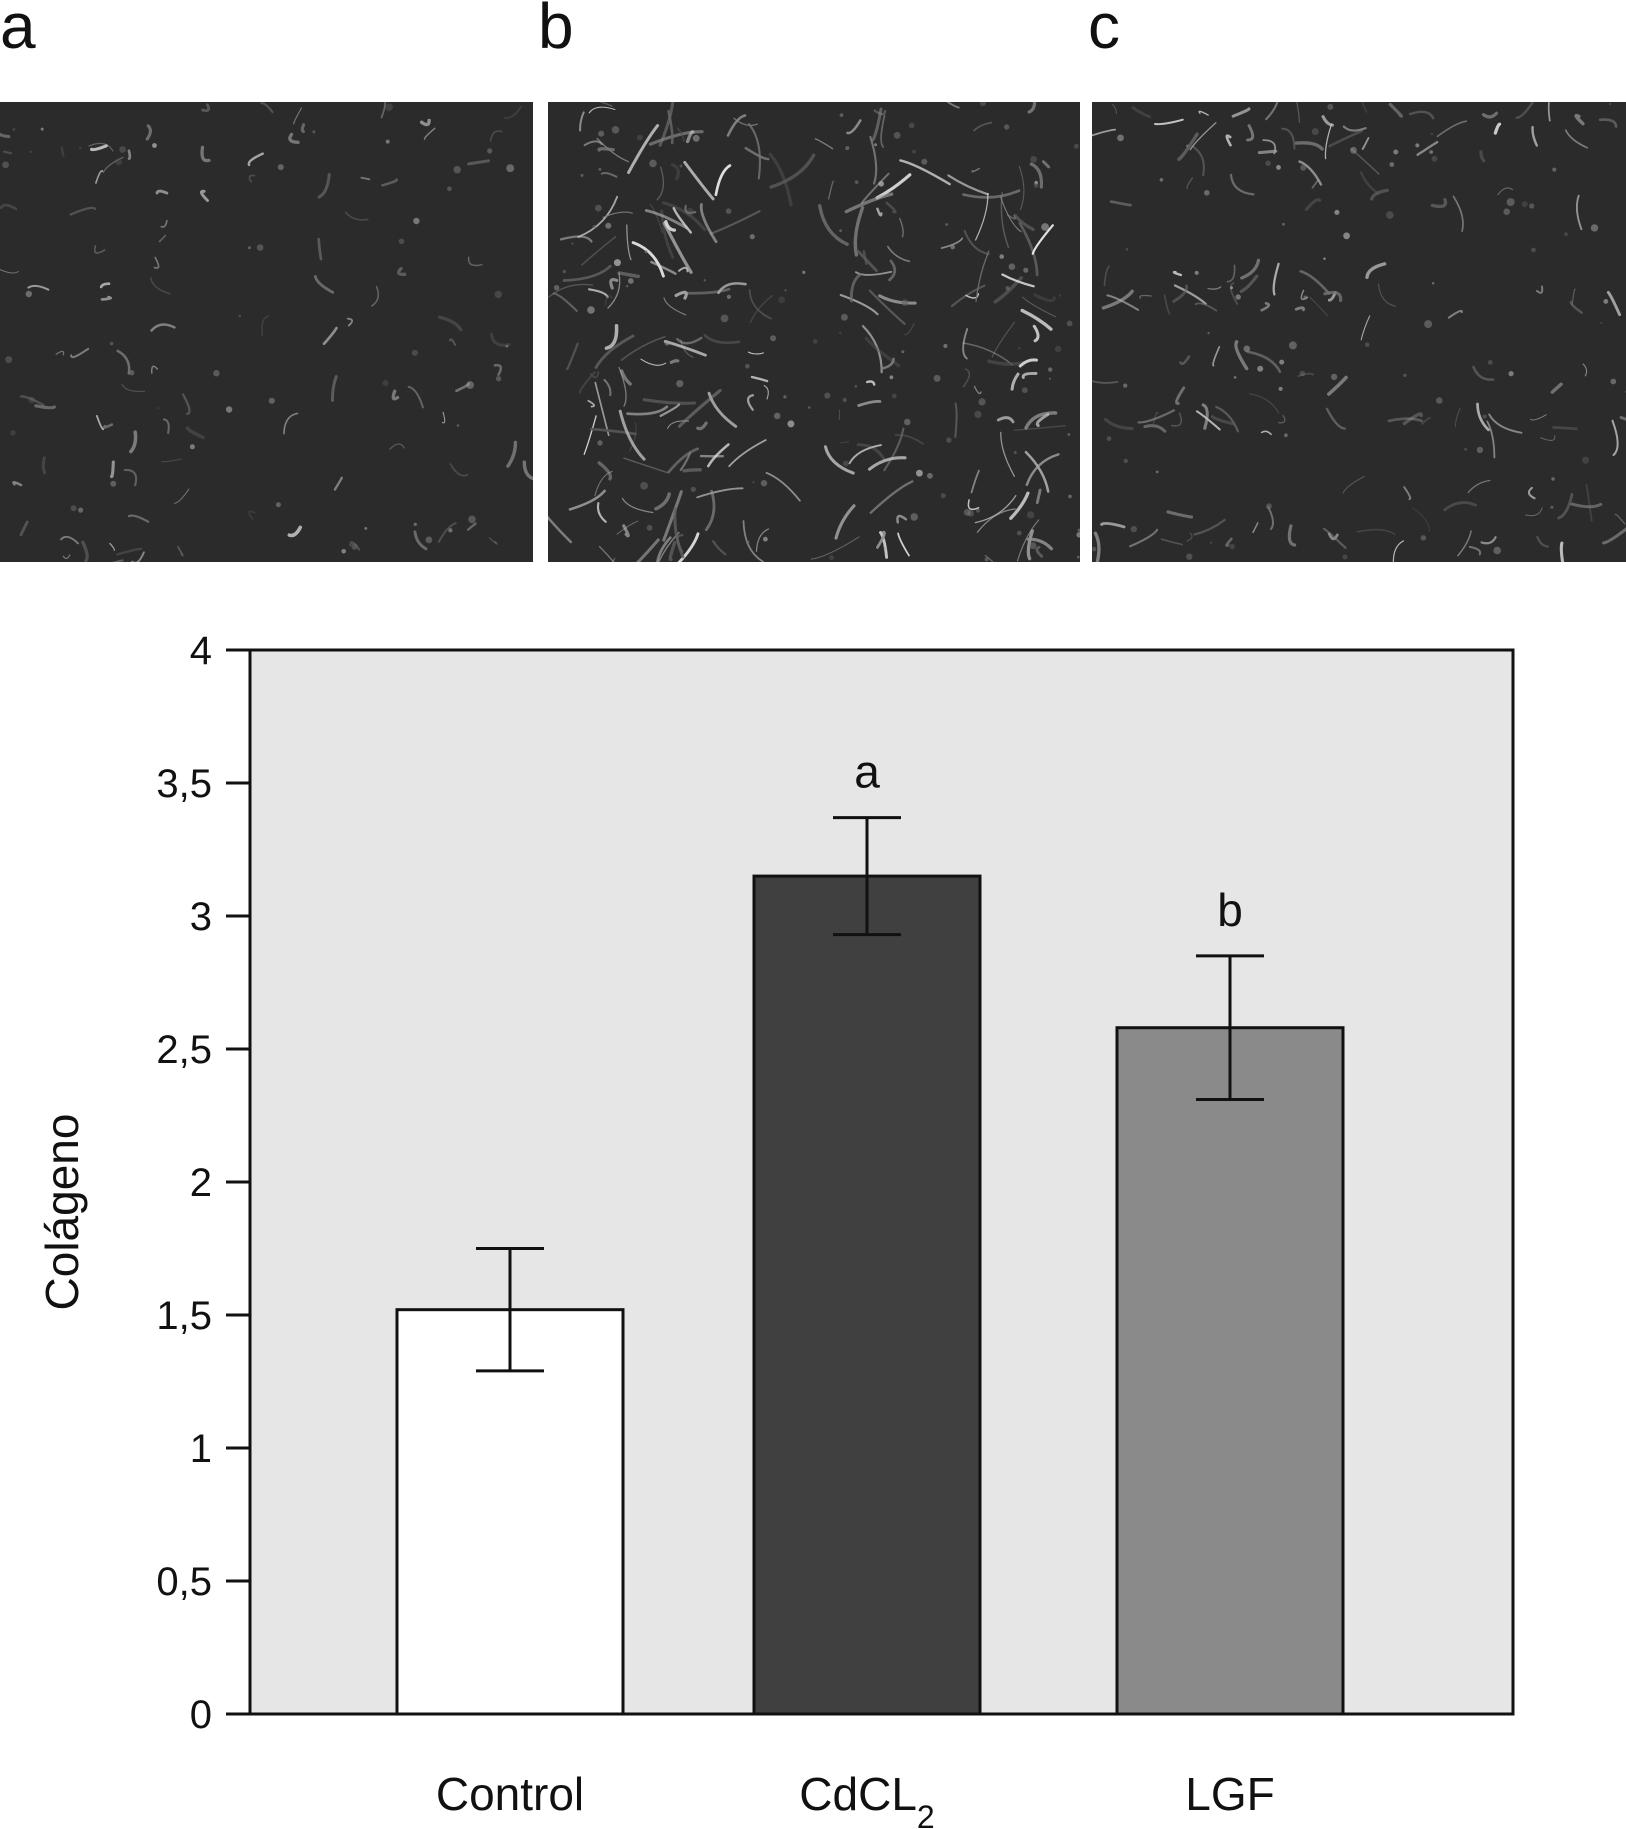 The image size is (1626, 1829). What do you see at coordinates (510, 1310) in the screenshot?
I see `error-bar-control` at bounding box center [510, 1310].